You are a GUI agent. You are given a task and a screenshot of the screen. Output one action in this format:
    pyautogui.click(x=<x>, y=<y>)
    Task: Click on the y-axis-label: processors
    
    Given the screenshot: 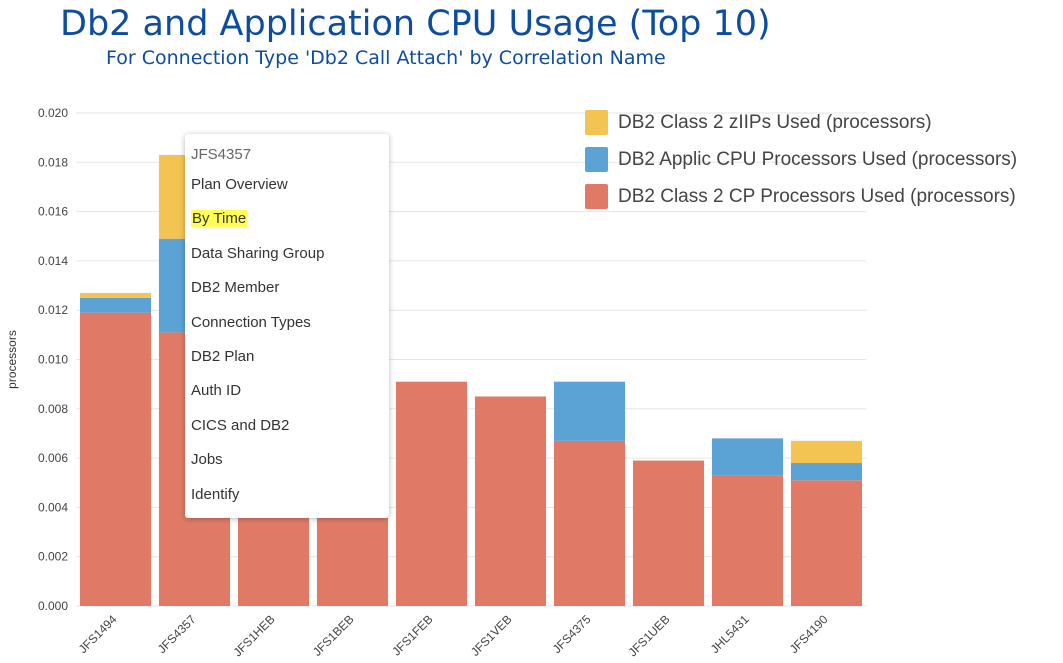 What is the action you would take?
    pyautogui.click(x=12, y=359)
    